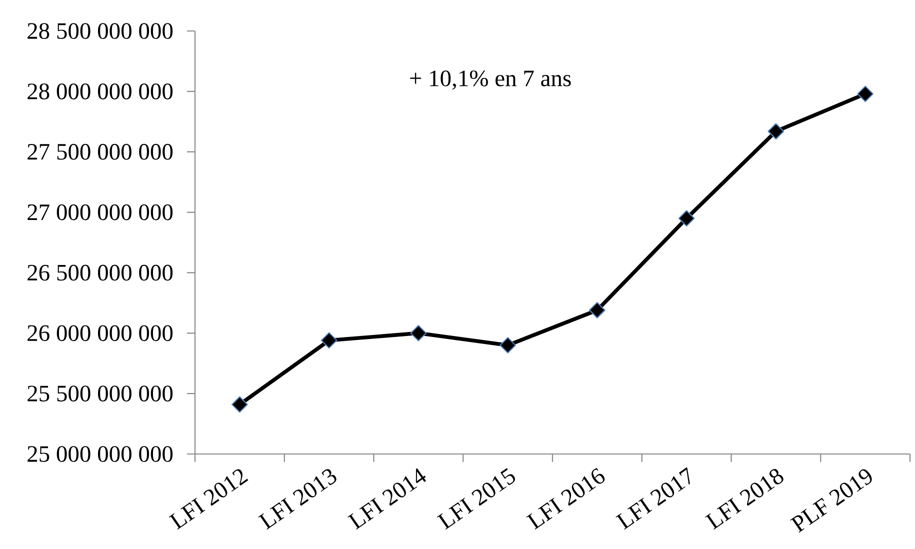 The height and width of the screenshot is (549, 915). Describe the element at coordinates (100, 92) in the screenshot. I see `y-tick-label: 28 000 000 000` at that location.